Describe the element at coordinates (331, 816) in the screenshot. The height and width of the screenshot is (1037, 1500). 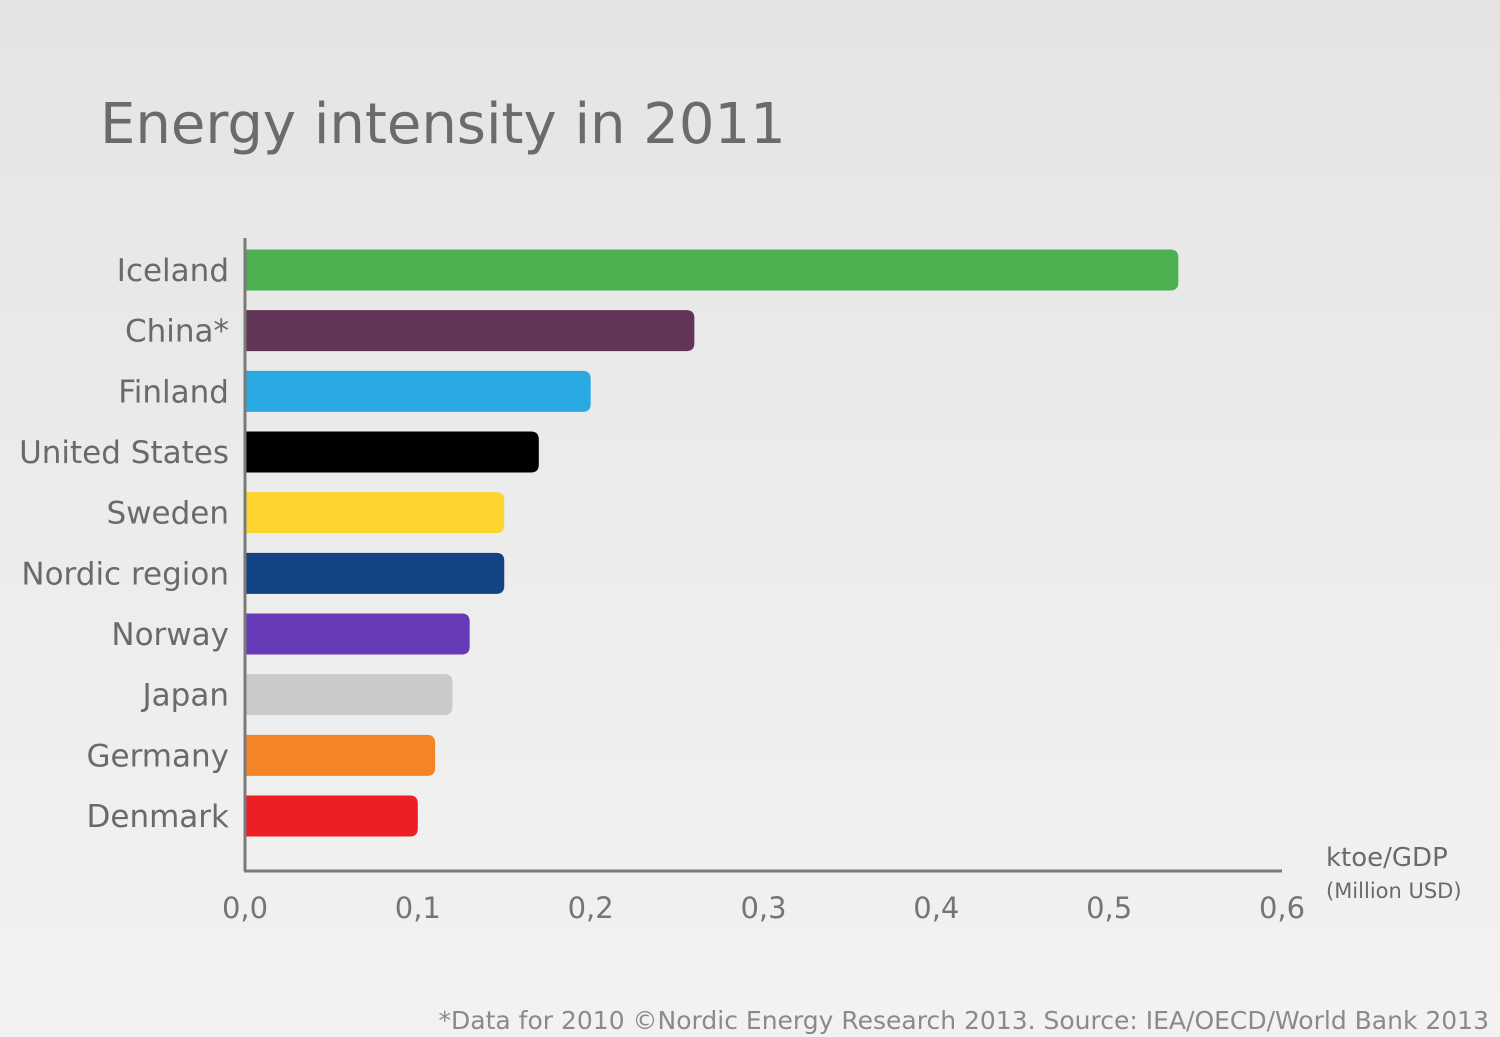
I see `bar-denmark` at that location.